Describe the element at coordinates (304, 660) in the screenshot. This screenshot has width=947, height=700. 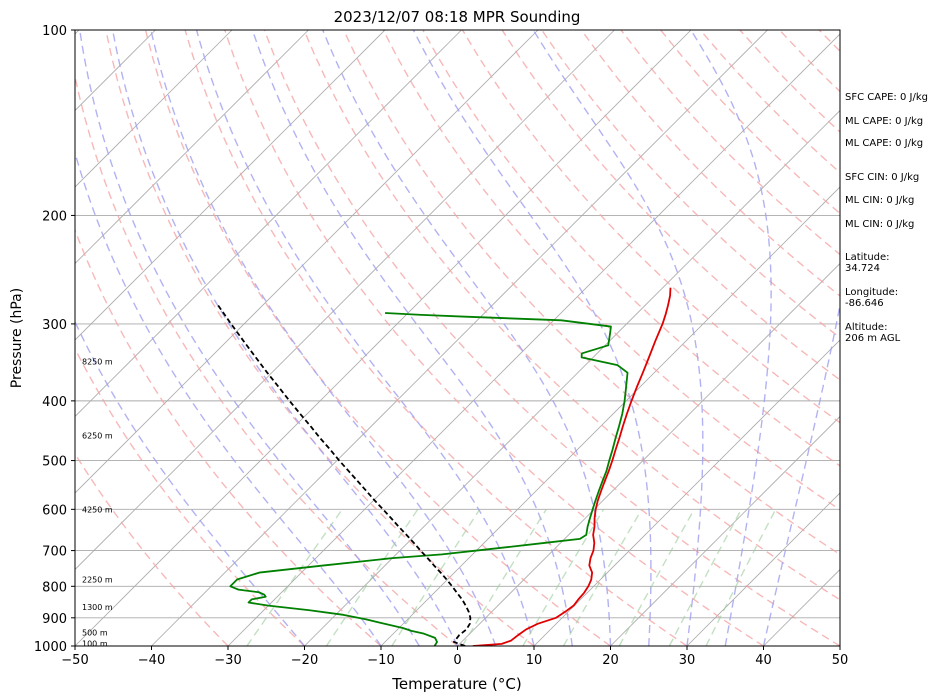
I see `x-tick-label: −20` at that location.